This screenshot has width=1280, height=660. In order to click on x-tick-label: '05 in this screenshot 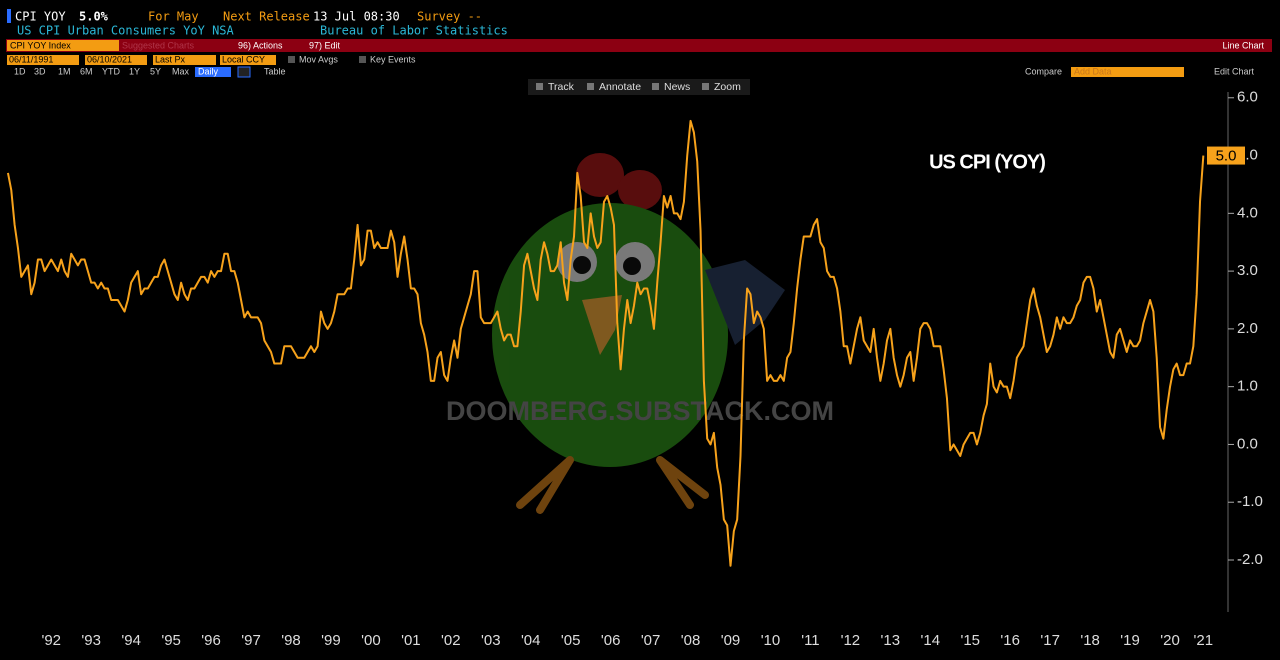, I will do `click(571, 640)`.